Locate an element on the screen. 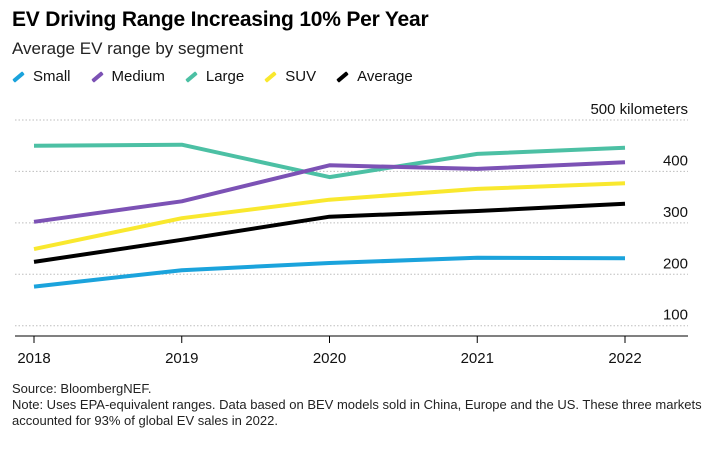 This screenshot has width=713, height=452. y-tick-label: 100 is located at coordinates (675, 315).